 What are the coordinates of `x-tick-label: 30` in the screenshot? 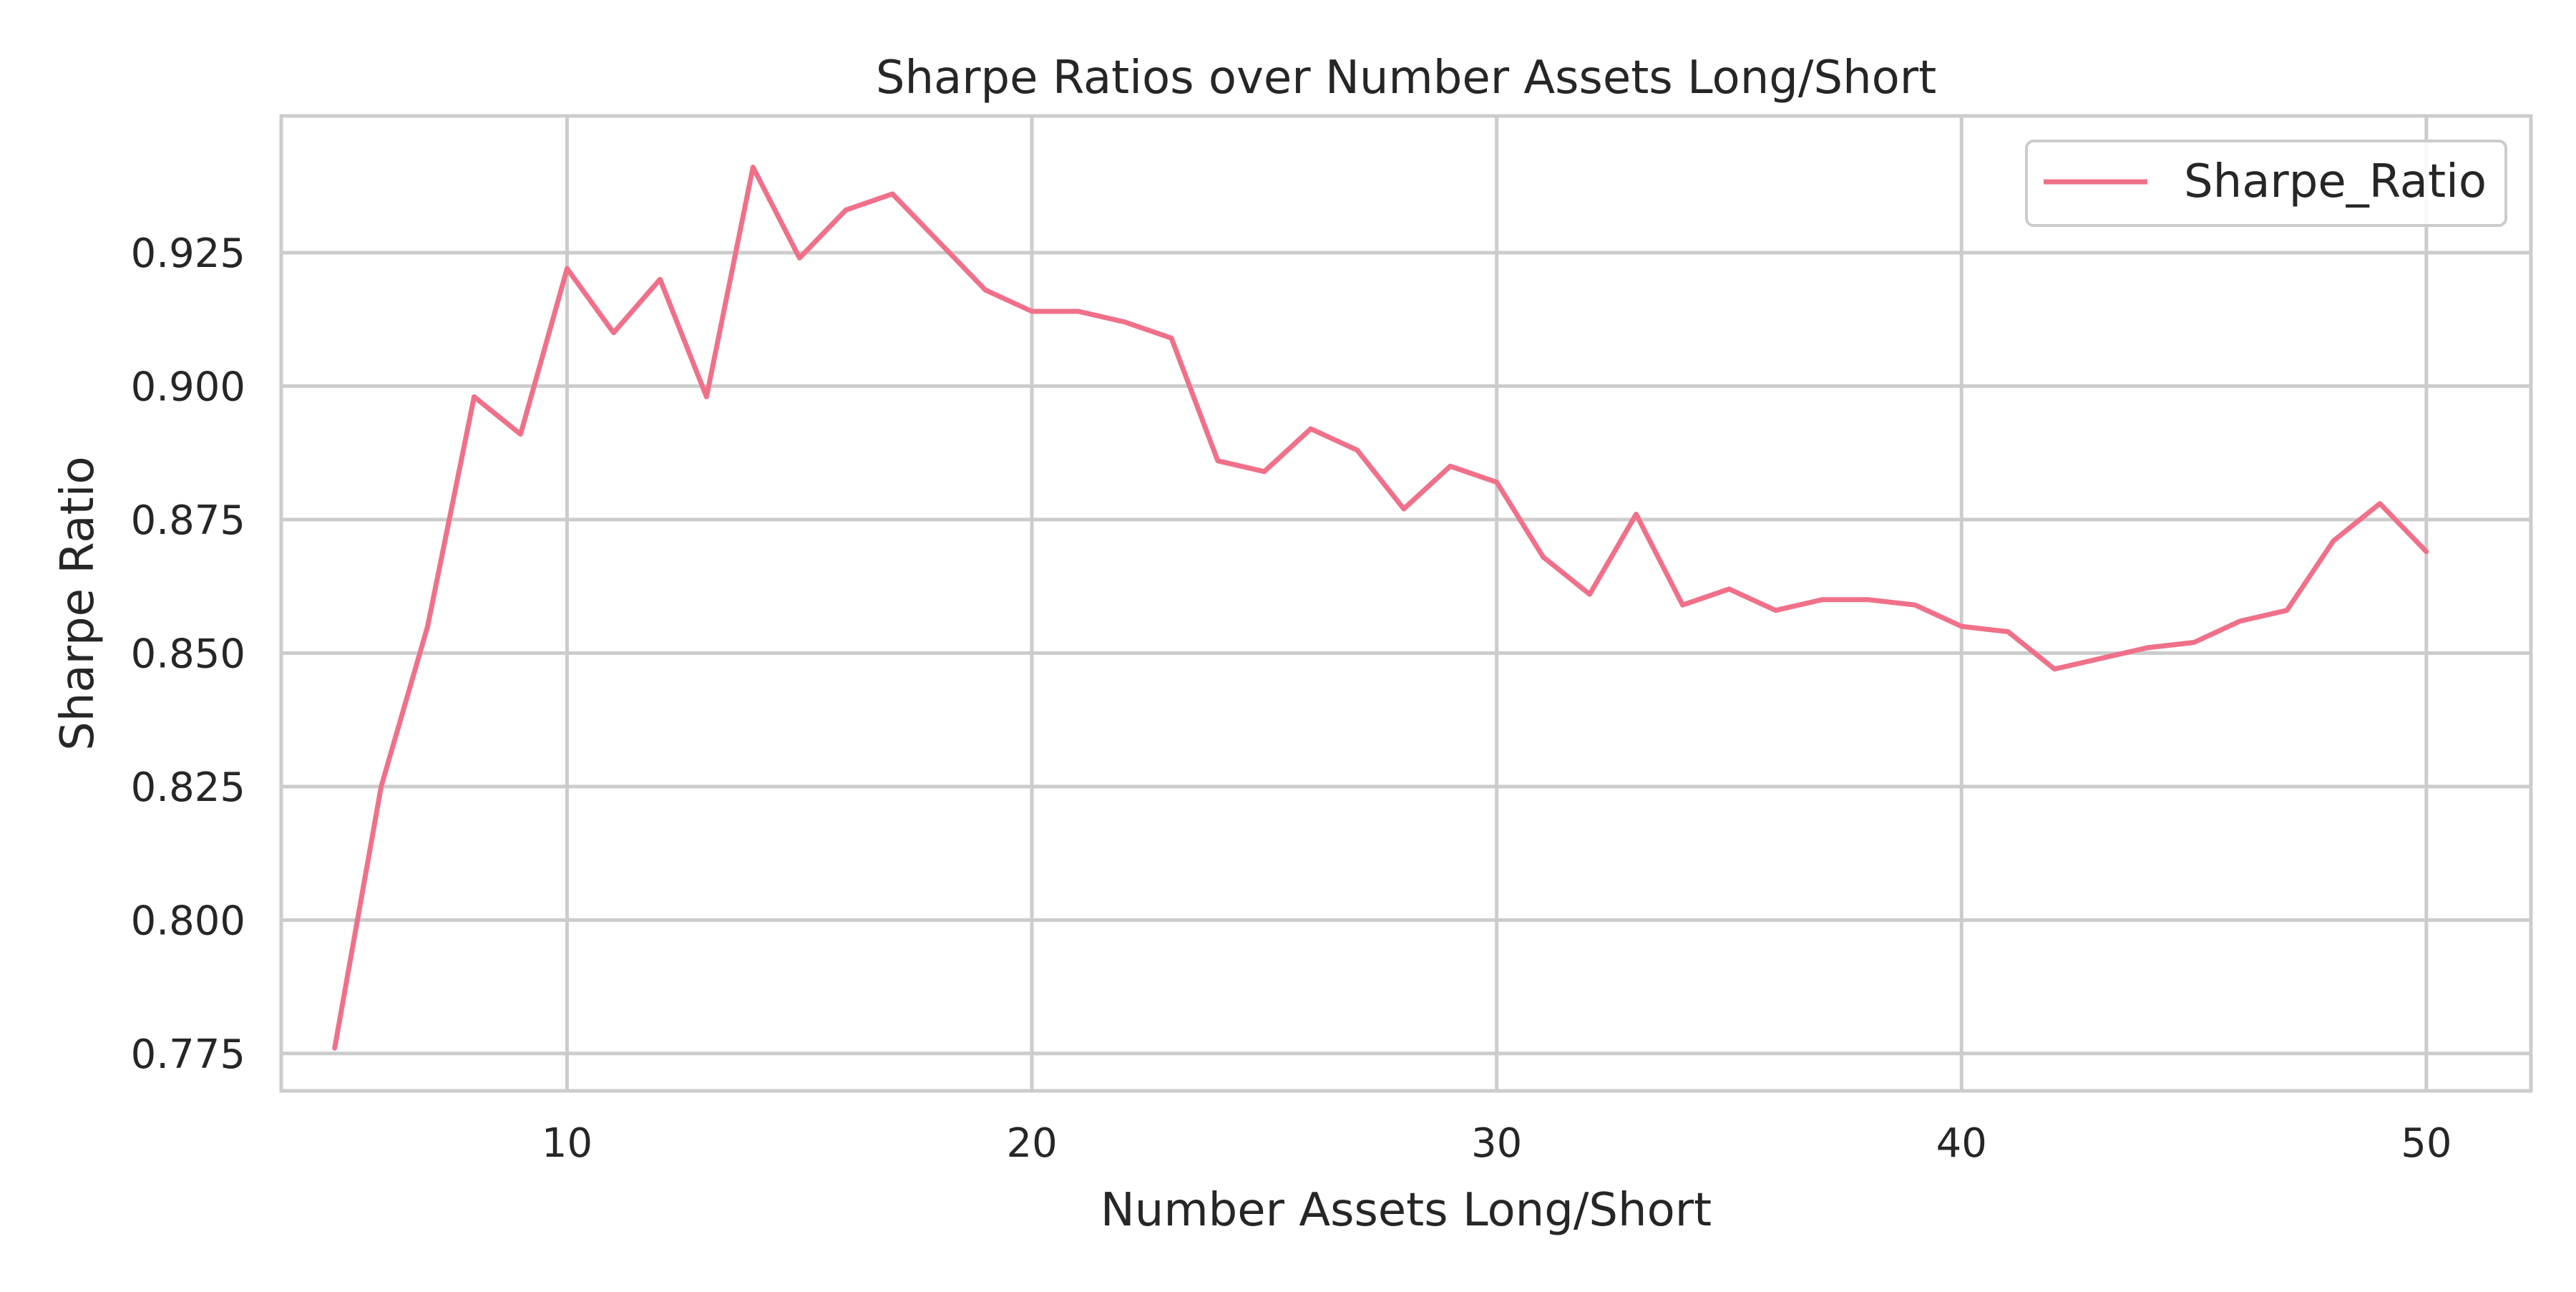 It's located at (1496, 1143).